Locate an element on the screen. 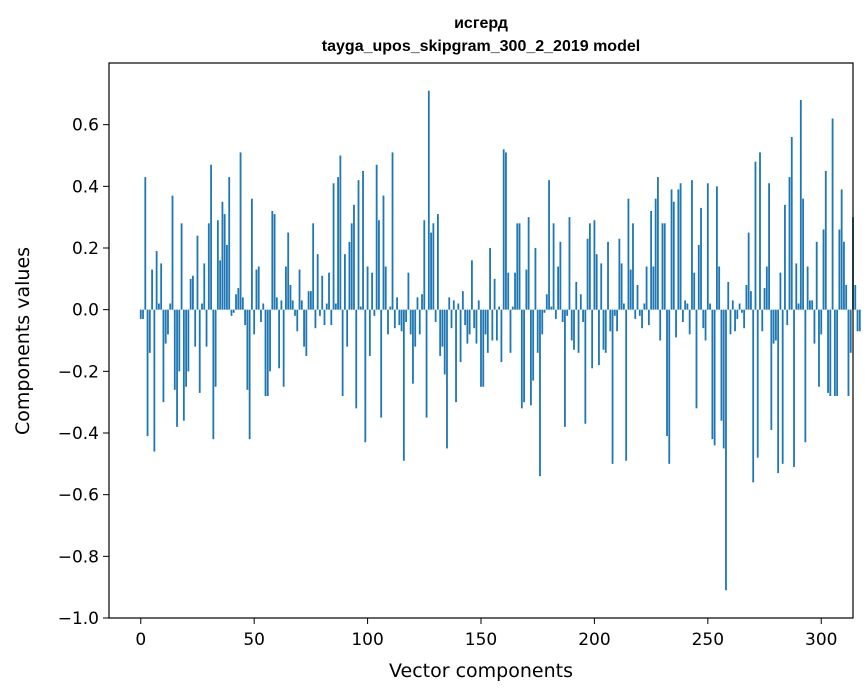 The height and width of the screenshot is (696, 867). y-tick-label: −1.0 is located at coordinates (78, 619).